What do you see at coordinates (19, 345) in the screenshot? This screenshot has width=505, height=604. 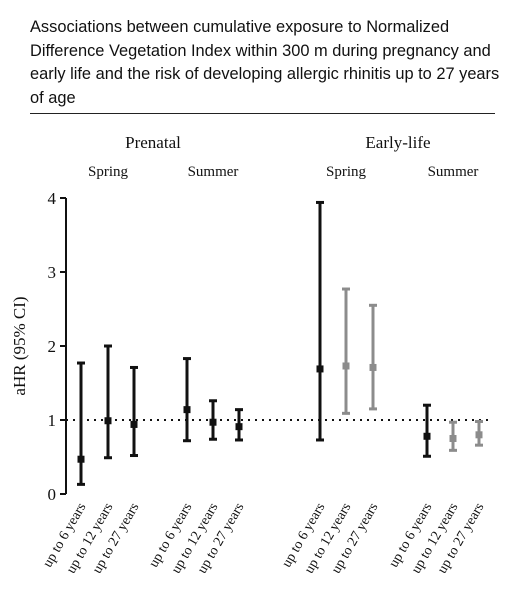 I see `y-axis-label: aHR (95% CI)` at bounding box center [19, 345].